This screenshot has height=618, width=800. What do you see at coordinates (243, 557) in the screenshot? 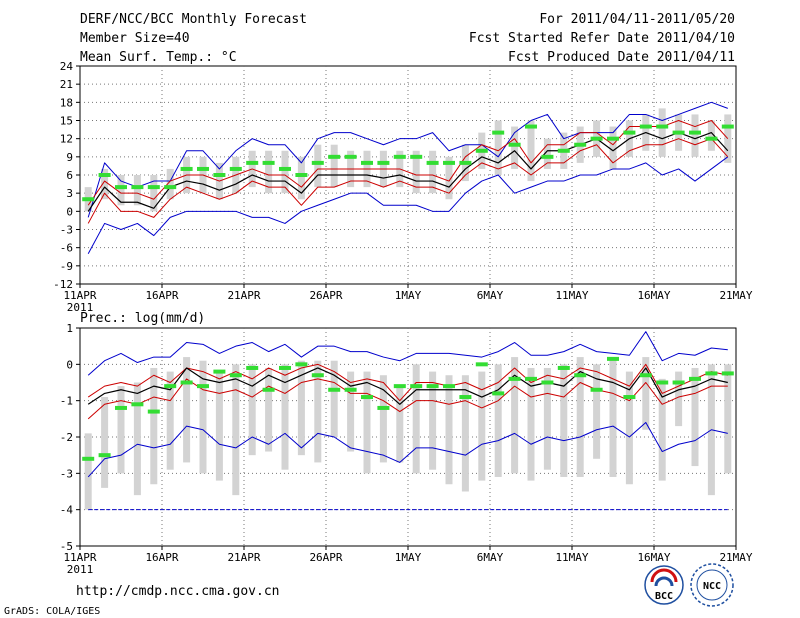
I see `prec-xtick-label: 21APR` at bounding box center [243, 557].